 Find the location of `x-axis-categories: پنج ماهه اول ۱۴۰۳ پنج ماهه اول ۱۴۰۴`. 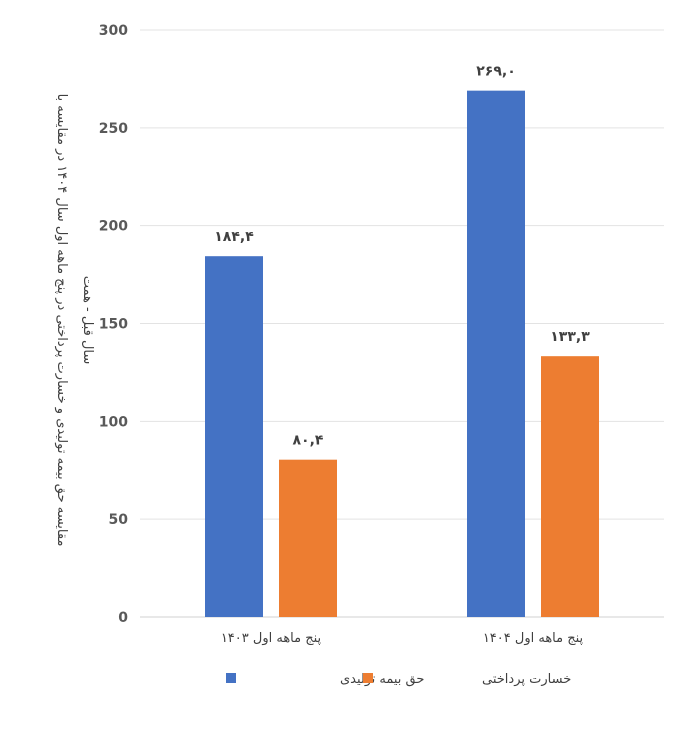

x-axis-categories: پنج ماهه اول ۱۴۰۳ پنج ماهه اول ۱۴۰۴ is located at coordinates (402, 638).